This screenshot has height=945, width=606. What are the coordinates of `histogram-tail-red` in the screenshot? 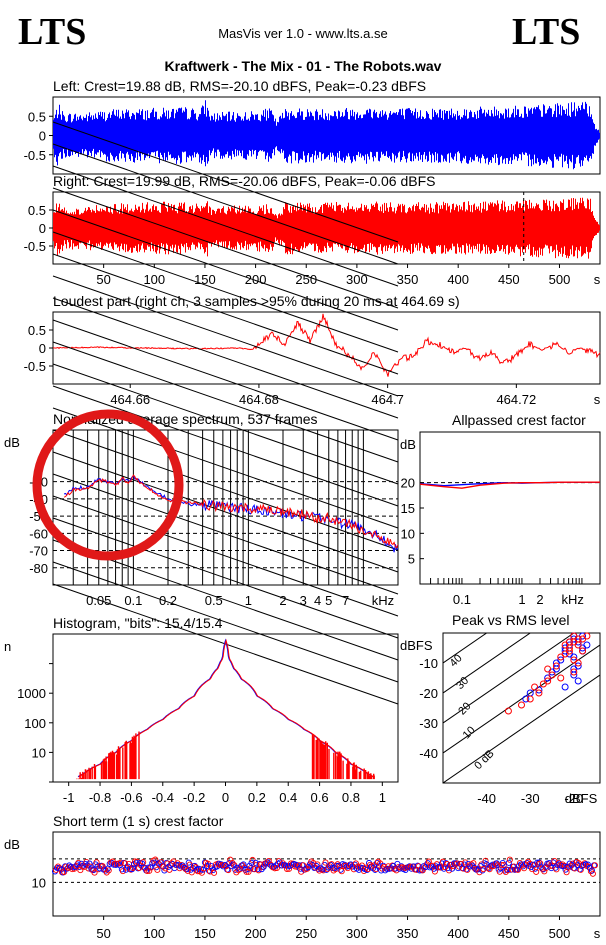 It's located at (225, 755).